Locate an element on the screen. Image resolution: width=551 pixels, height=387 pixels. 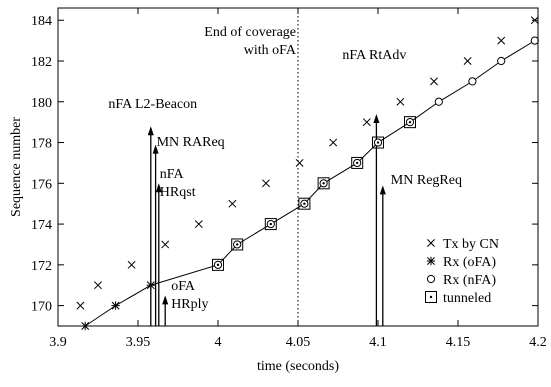
y-tick-label: 180 is located at coordinates (41, 103).